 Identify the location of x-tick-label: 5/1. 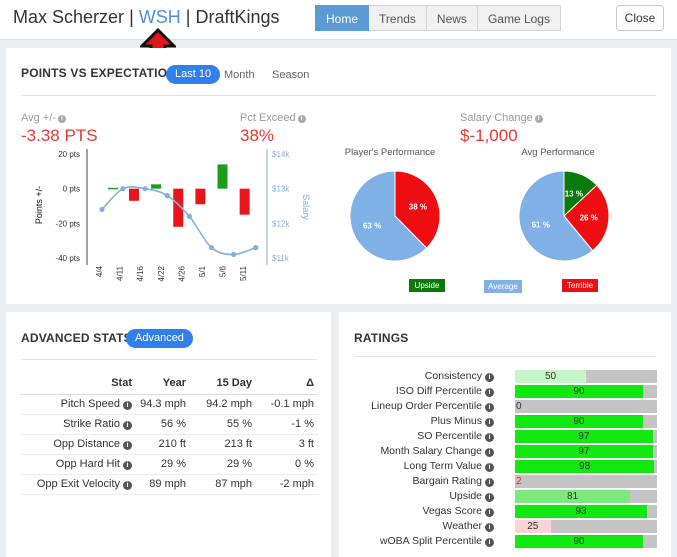
(202, 271).